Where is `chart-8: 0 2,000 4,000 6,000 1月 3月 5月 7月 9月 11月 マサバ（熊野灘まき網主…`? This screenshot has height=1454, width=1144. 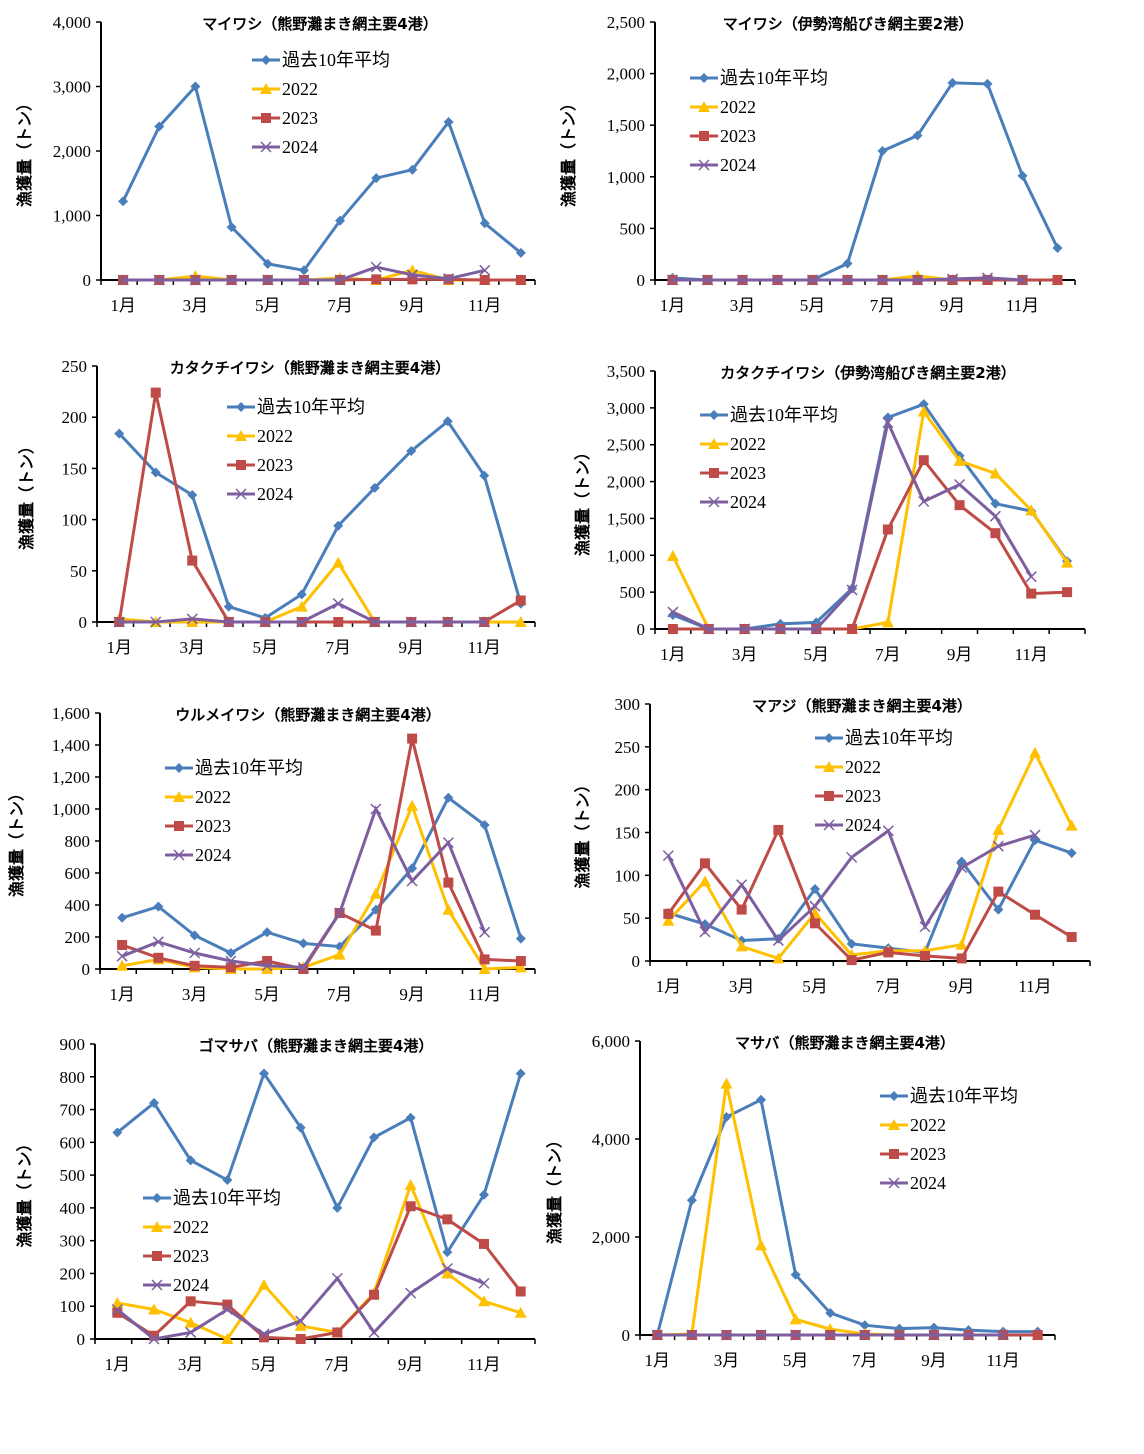 chart-8: 0 2,000 4,000 6,000 1月 3月 5月 7月 9月 11月 マサバ（熊野灘まき網主… is located at coordinates (800, 1201).